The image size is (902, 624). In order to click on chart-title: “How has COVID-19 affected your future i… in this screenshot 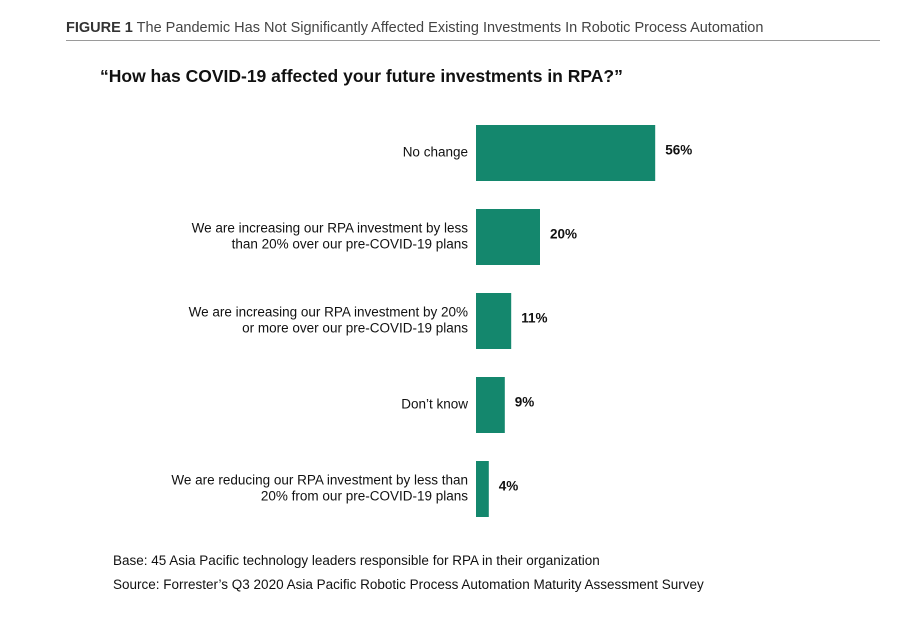, I will do `click(361, 76)`.